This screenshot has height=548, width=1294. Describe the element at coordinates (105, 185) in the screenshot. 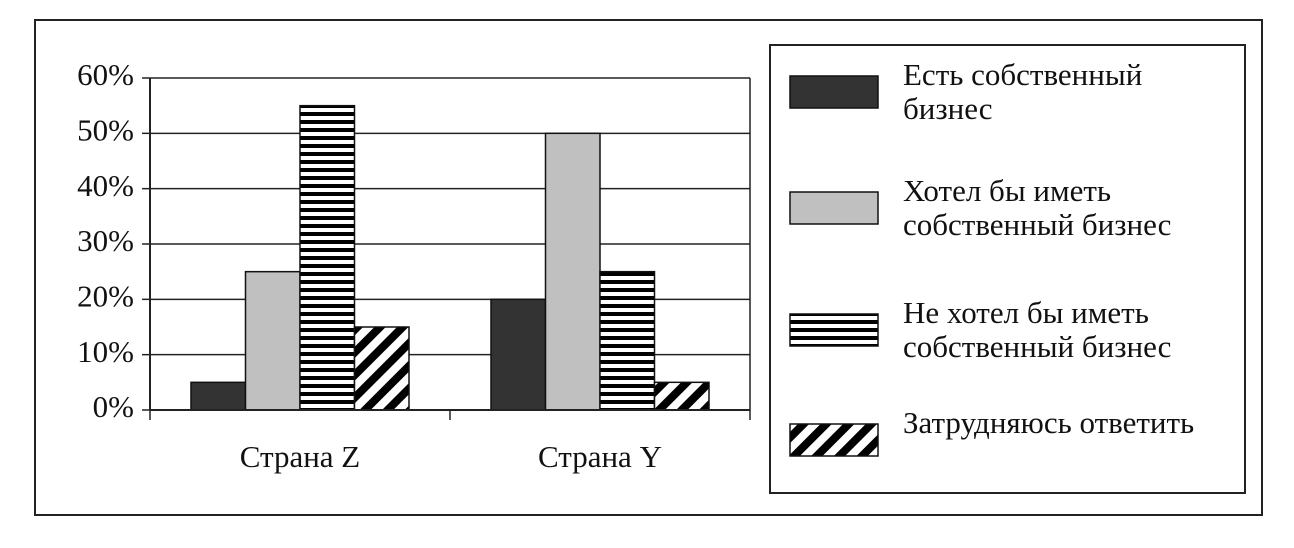

I see `y-tick-label: 40%` at that location.